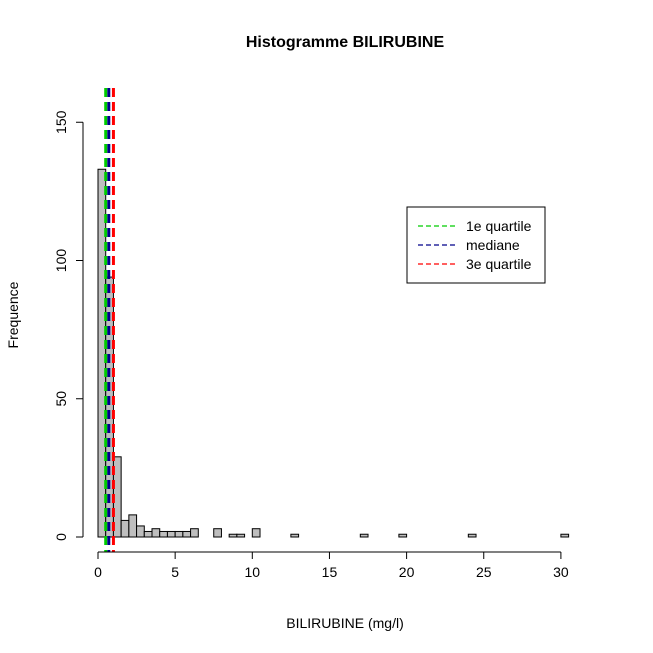 The width and height of the screenshot is (653, 653). Describe the element at coordinates (561, 572) in the screenshot. I see `x-tick-label: 30` at that location.